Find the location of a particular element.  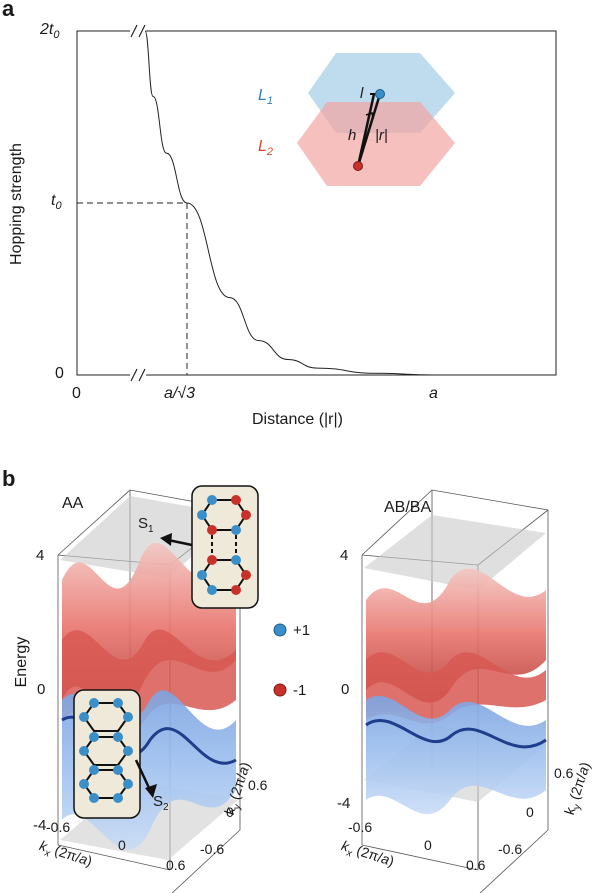

aa-ky-tick-pos: 0.6 is located at coordinates (258, 785).